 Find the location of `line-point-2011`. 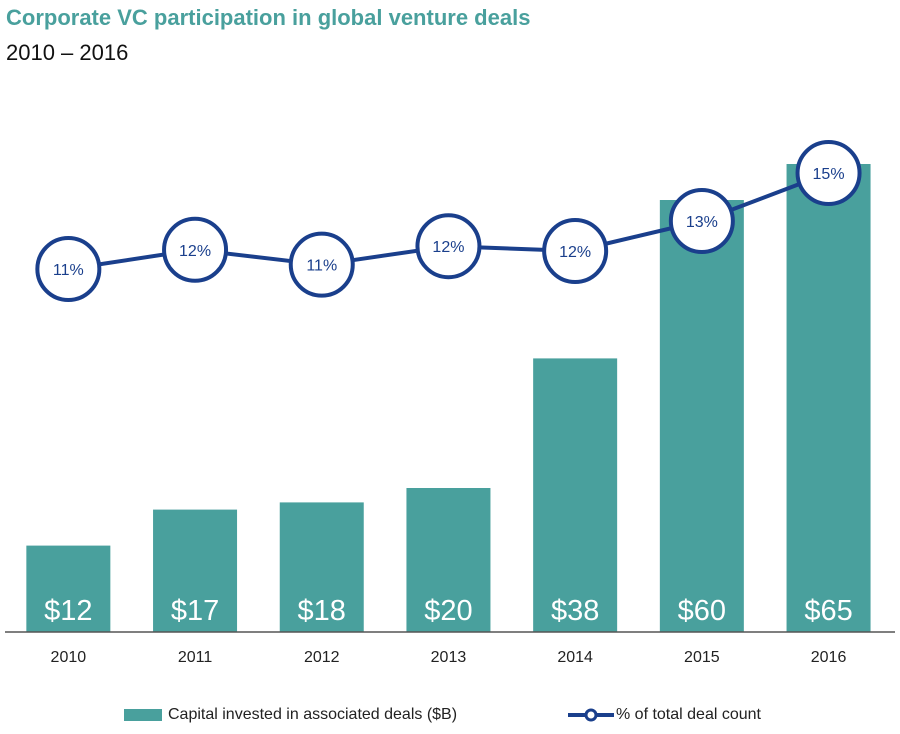

line-point-2011 is located at coordinates (195, 249).